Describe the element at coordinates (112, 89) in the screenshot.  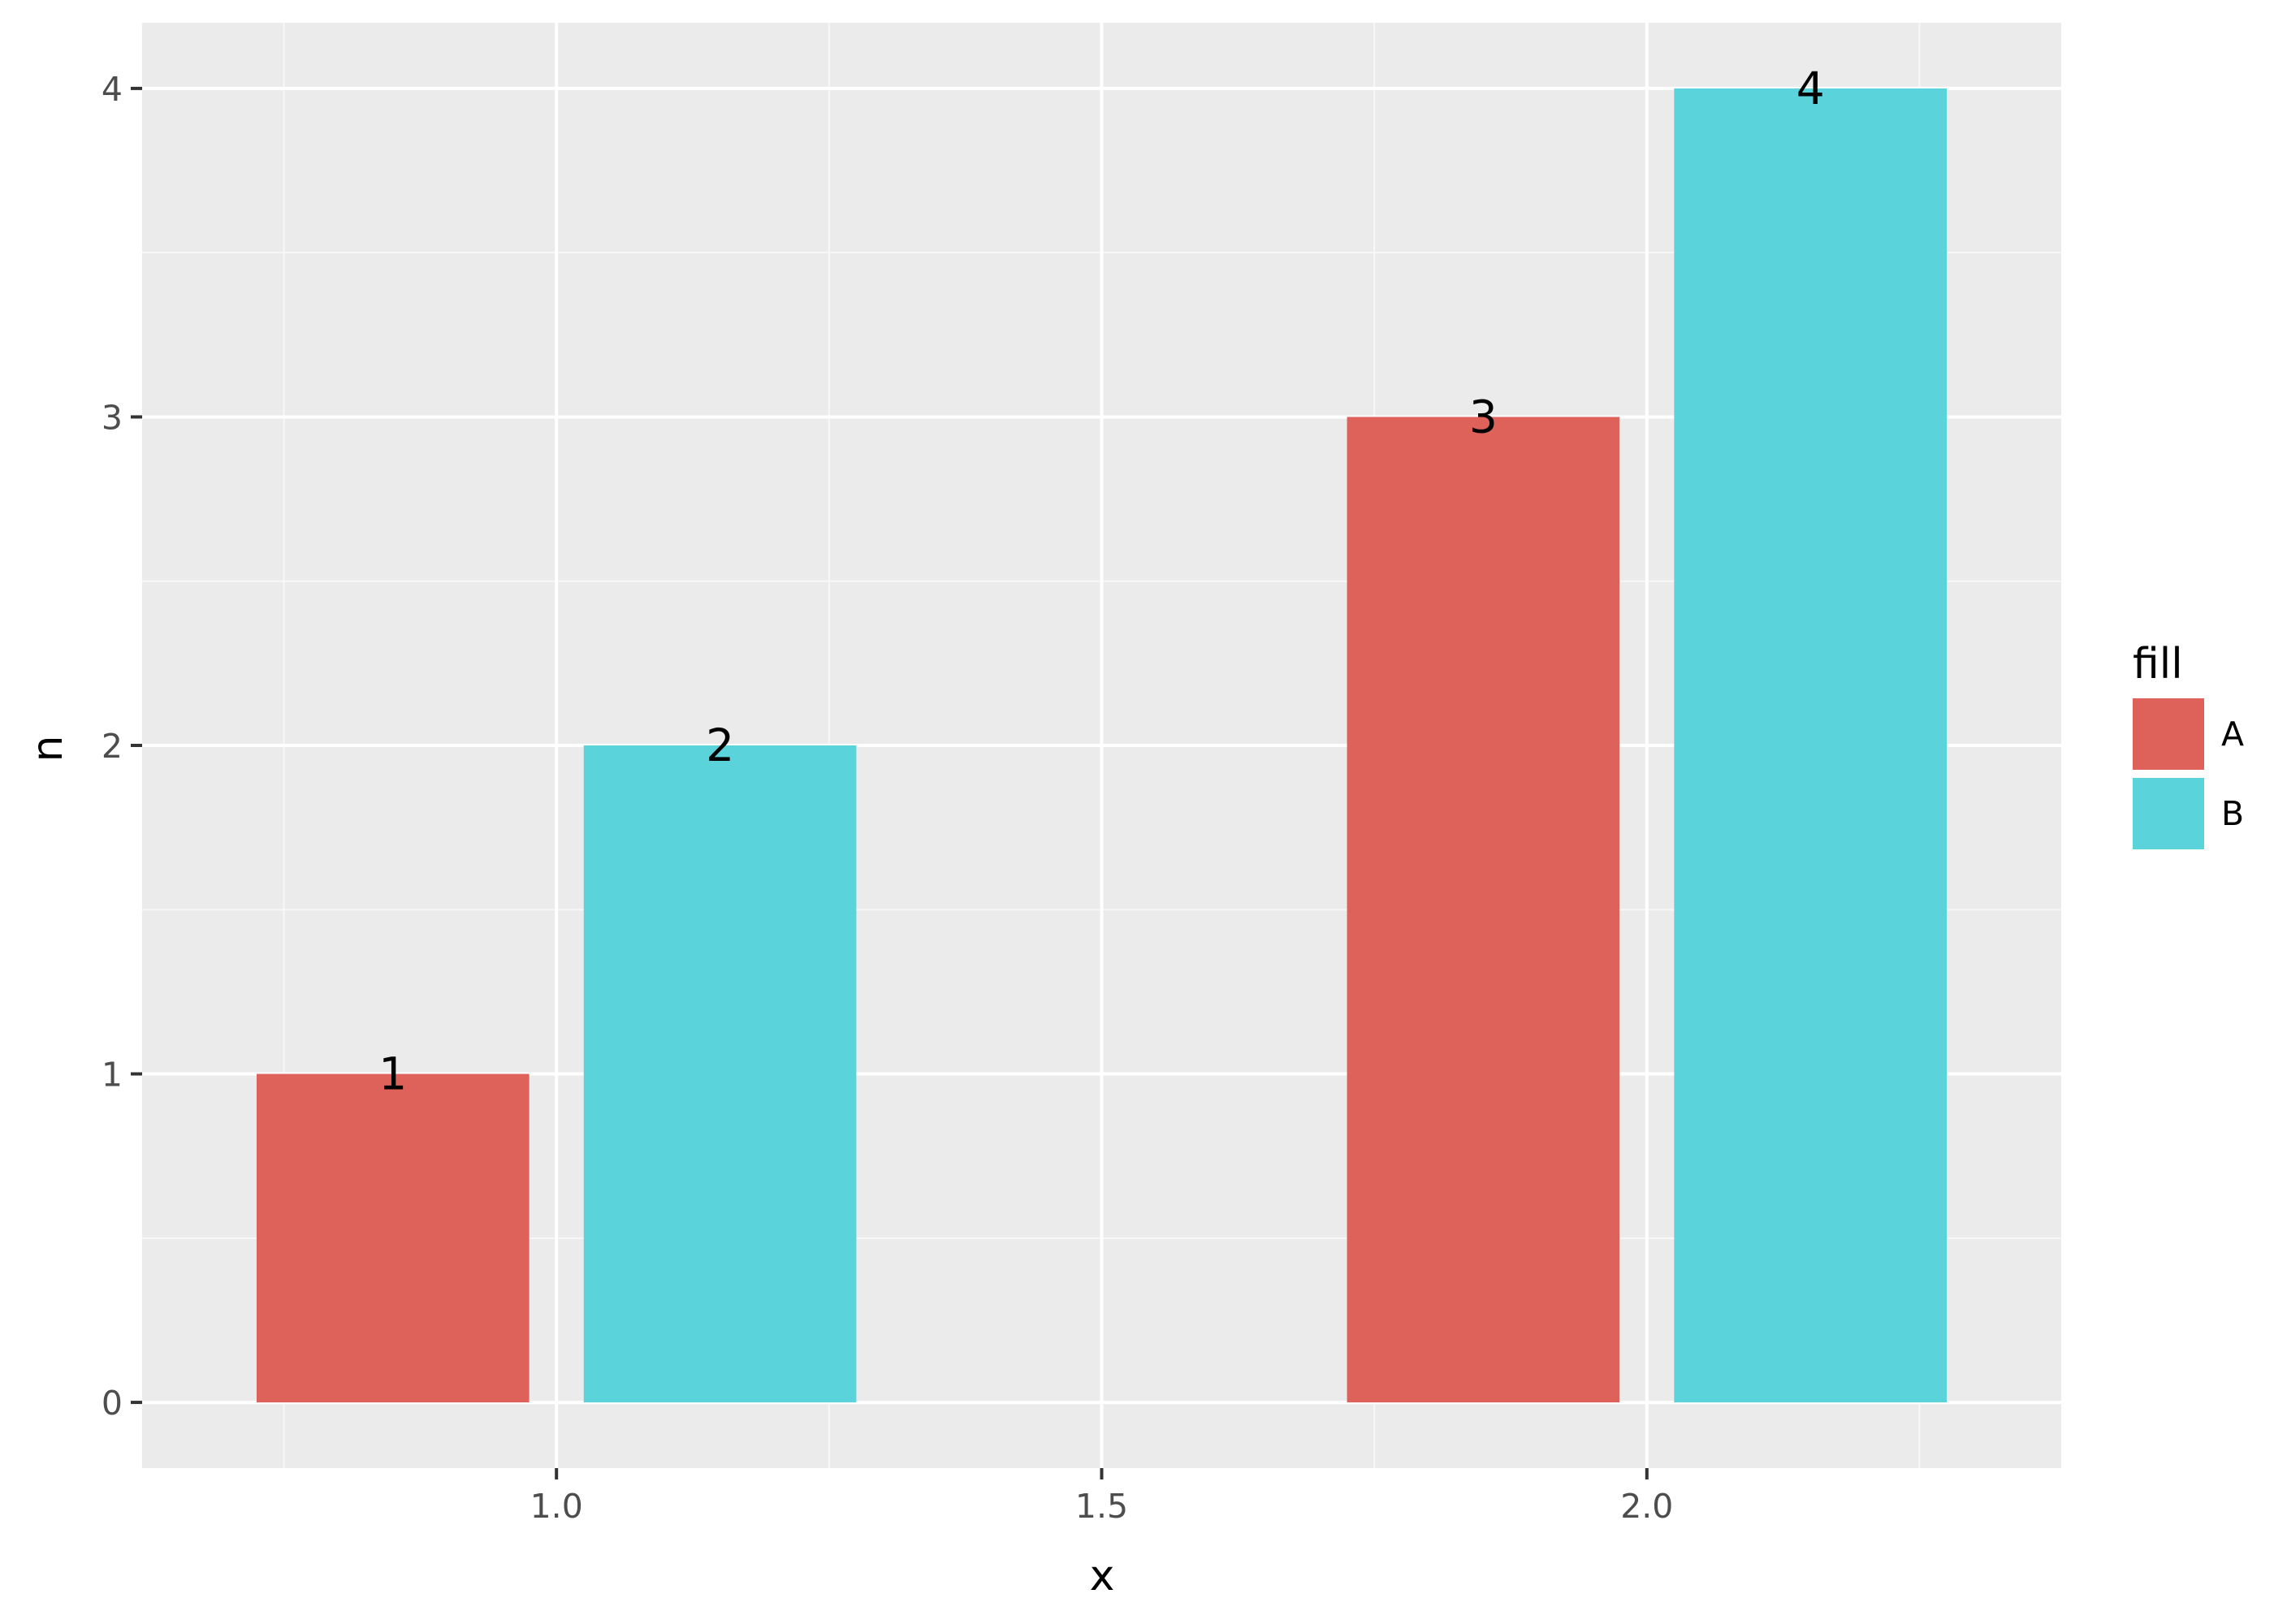
I see `y-tick-label: 4` at that location.